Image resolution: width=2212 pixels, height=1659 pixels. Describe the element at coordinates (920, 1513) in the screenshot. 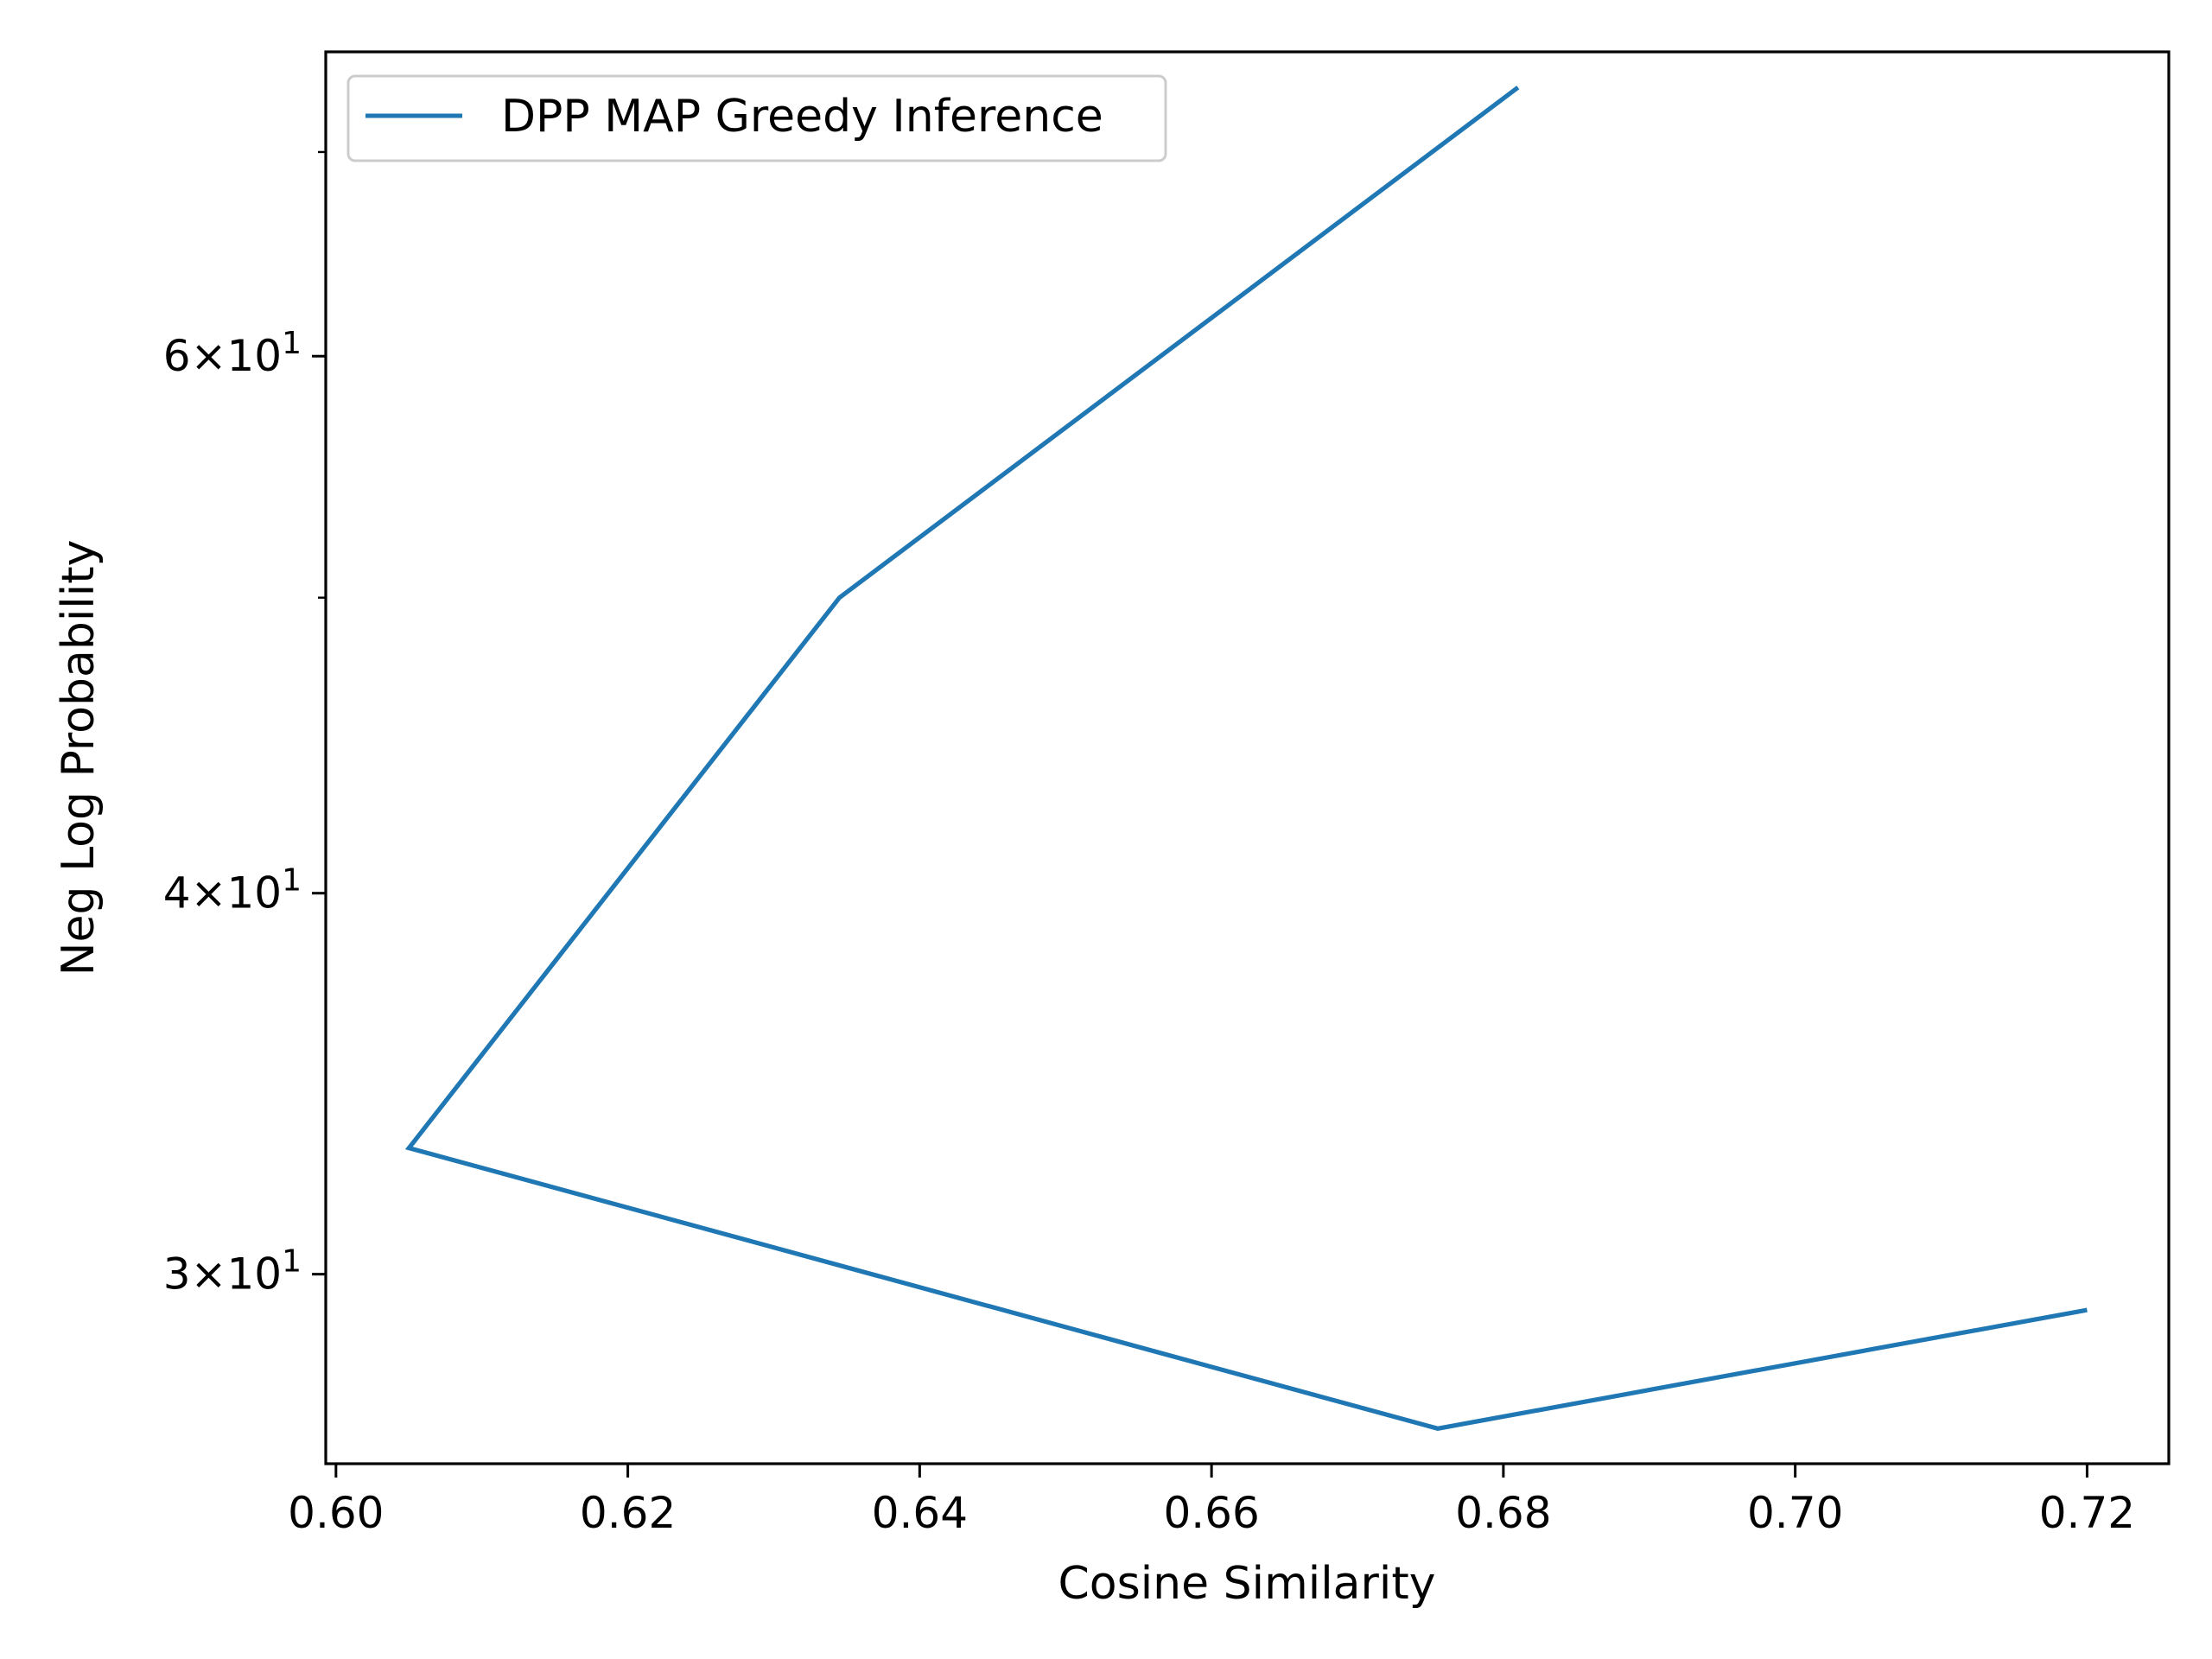

I see `x-tick-label: 0.64` at that location.